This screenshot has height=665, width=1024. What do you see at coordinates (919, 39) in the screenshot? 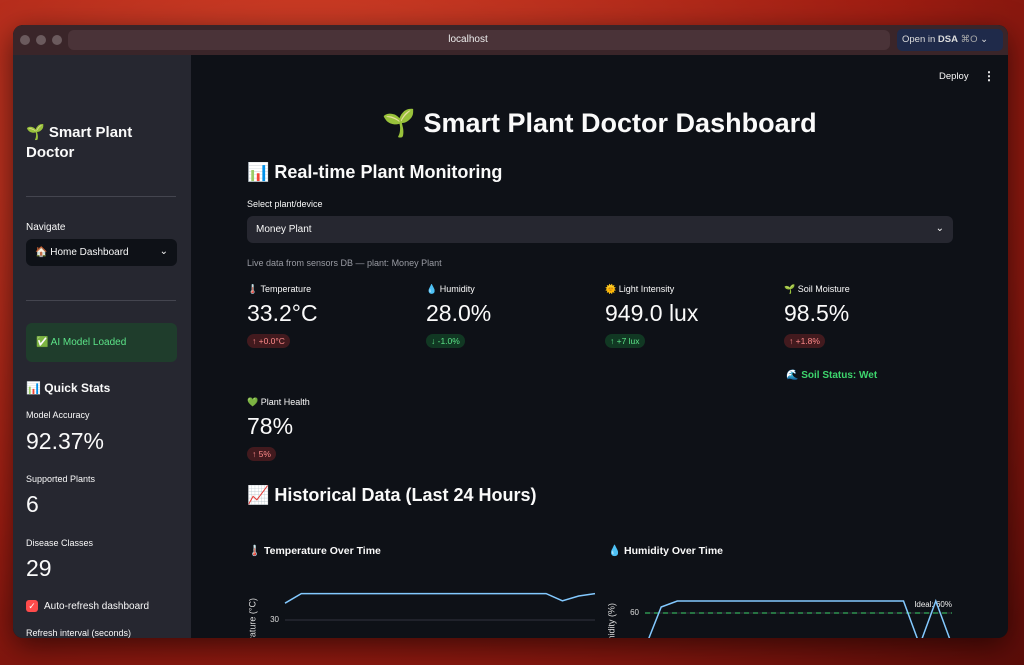
I see `open-in-text: Open in` at bounding box center [919, 39].